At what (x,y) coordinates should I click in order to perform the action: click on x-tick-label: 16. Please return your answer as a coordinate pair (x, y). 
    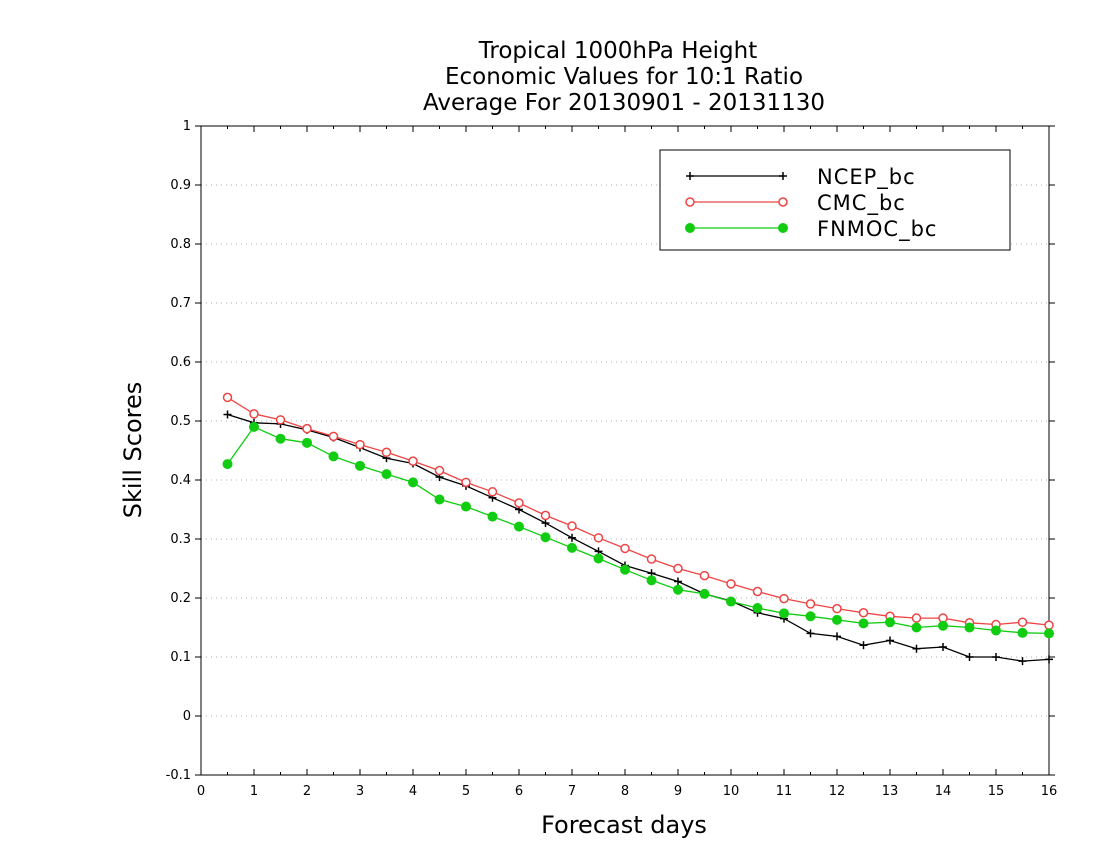
    Looking at the image, I should click on (1049, 791).